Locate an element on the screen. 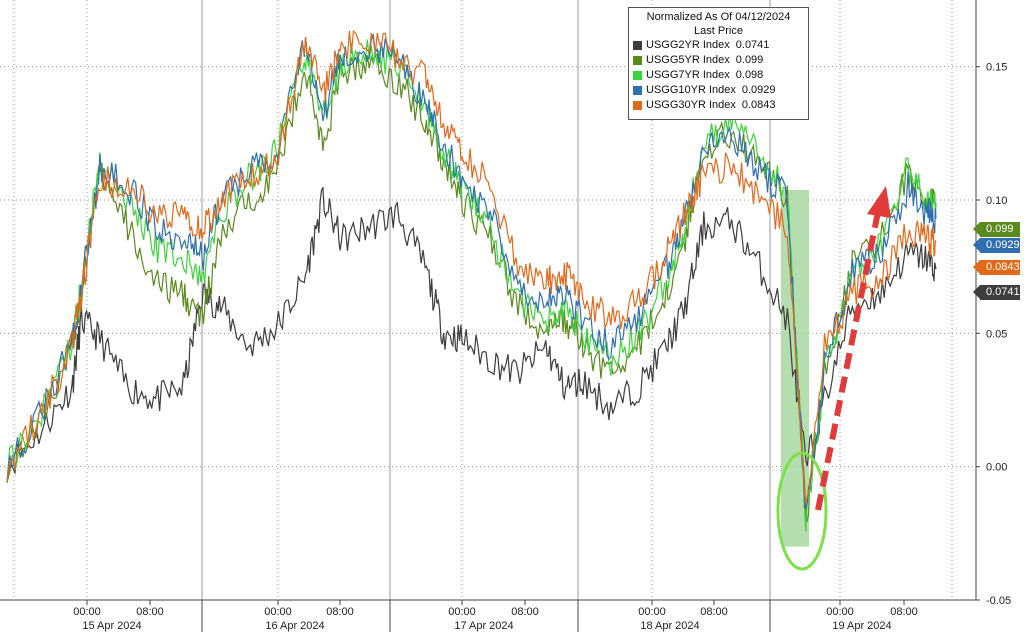 The image size is (1024, 632). legend-item: USGG7YR Index 0.098 is located at coordinates (718, 75).